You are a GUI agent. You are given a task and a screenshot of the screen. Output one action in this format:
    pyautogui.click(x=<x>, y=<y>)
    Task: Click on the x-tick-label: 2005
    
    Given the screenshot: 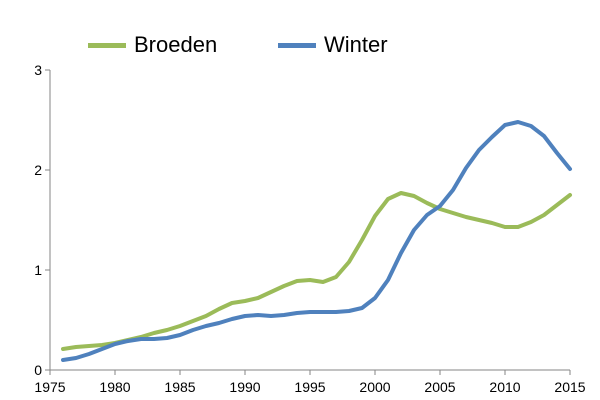 What is the action you would take?
    pyautogui.click(x=439, y=387)
    